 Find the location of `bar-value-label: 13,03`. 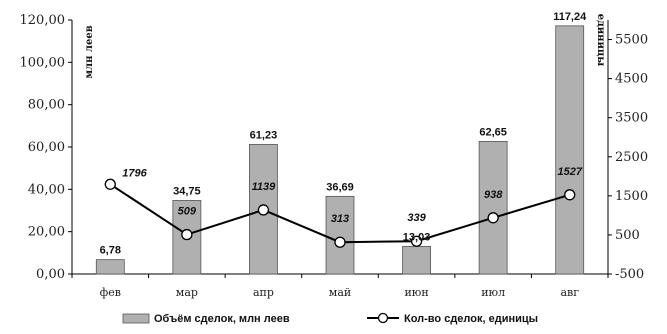

bar-value-label: 13,03 is located at coordinates (417, 237).